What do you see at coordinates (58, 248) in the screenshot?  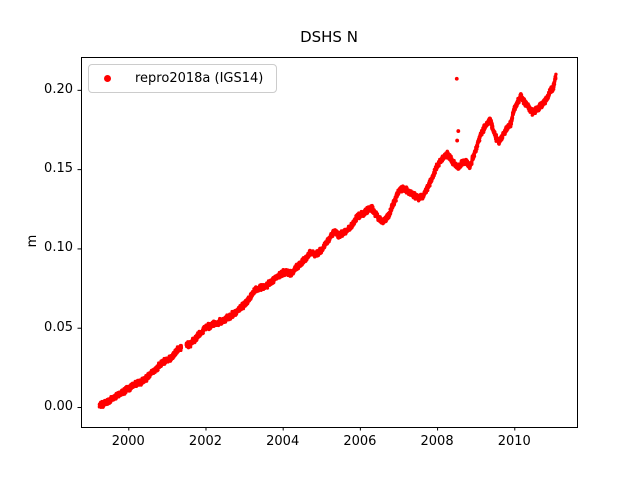 I see `y-tick-label: 0.10` at bounding box center [58, 248].